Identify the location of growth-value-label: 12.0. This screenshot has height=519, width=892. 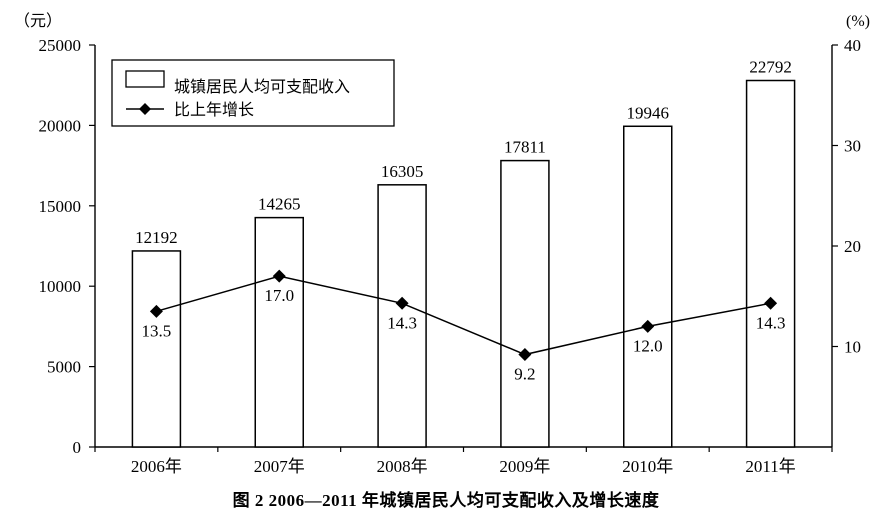
(648, 345).